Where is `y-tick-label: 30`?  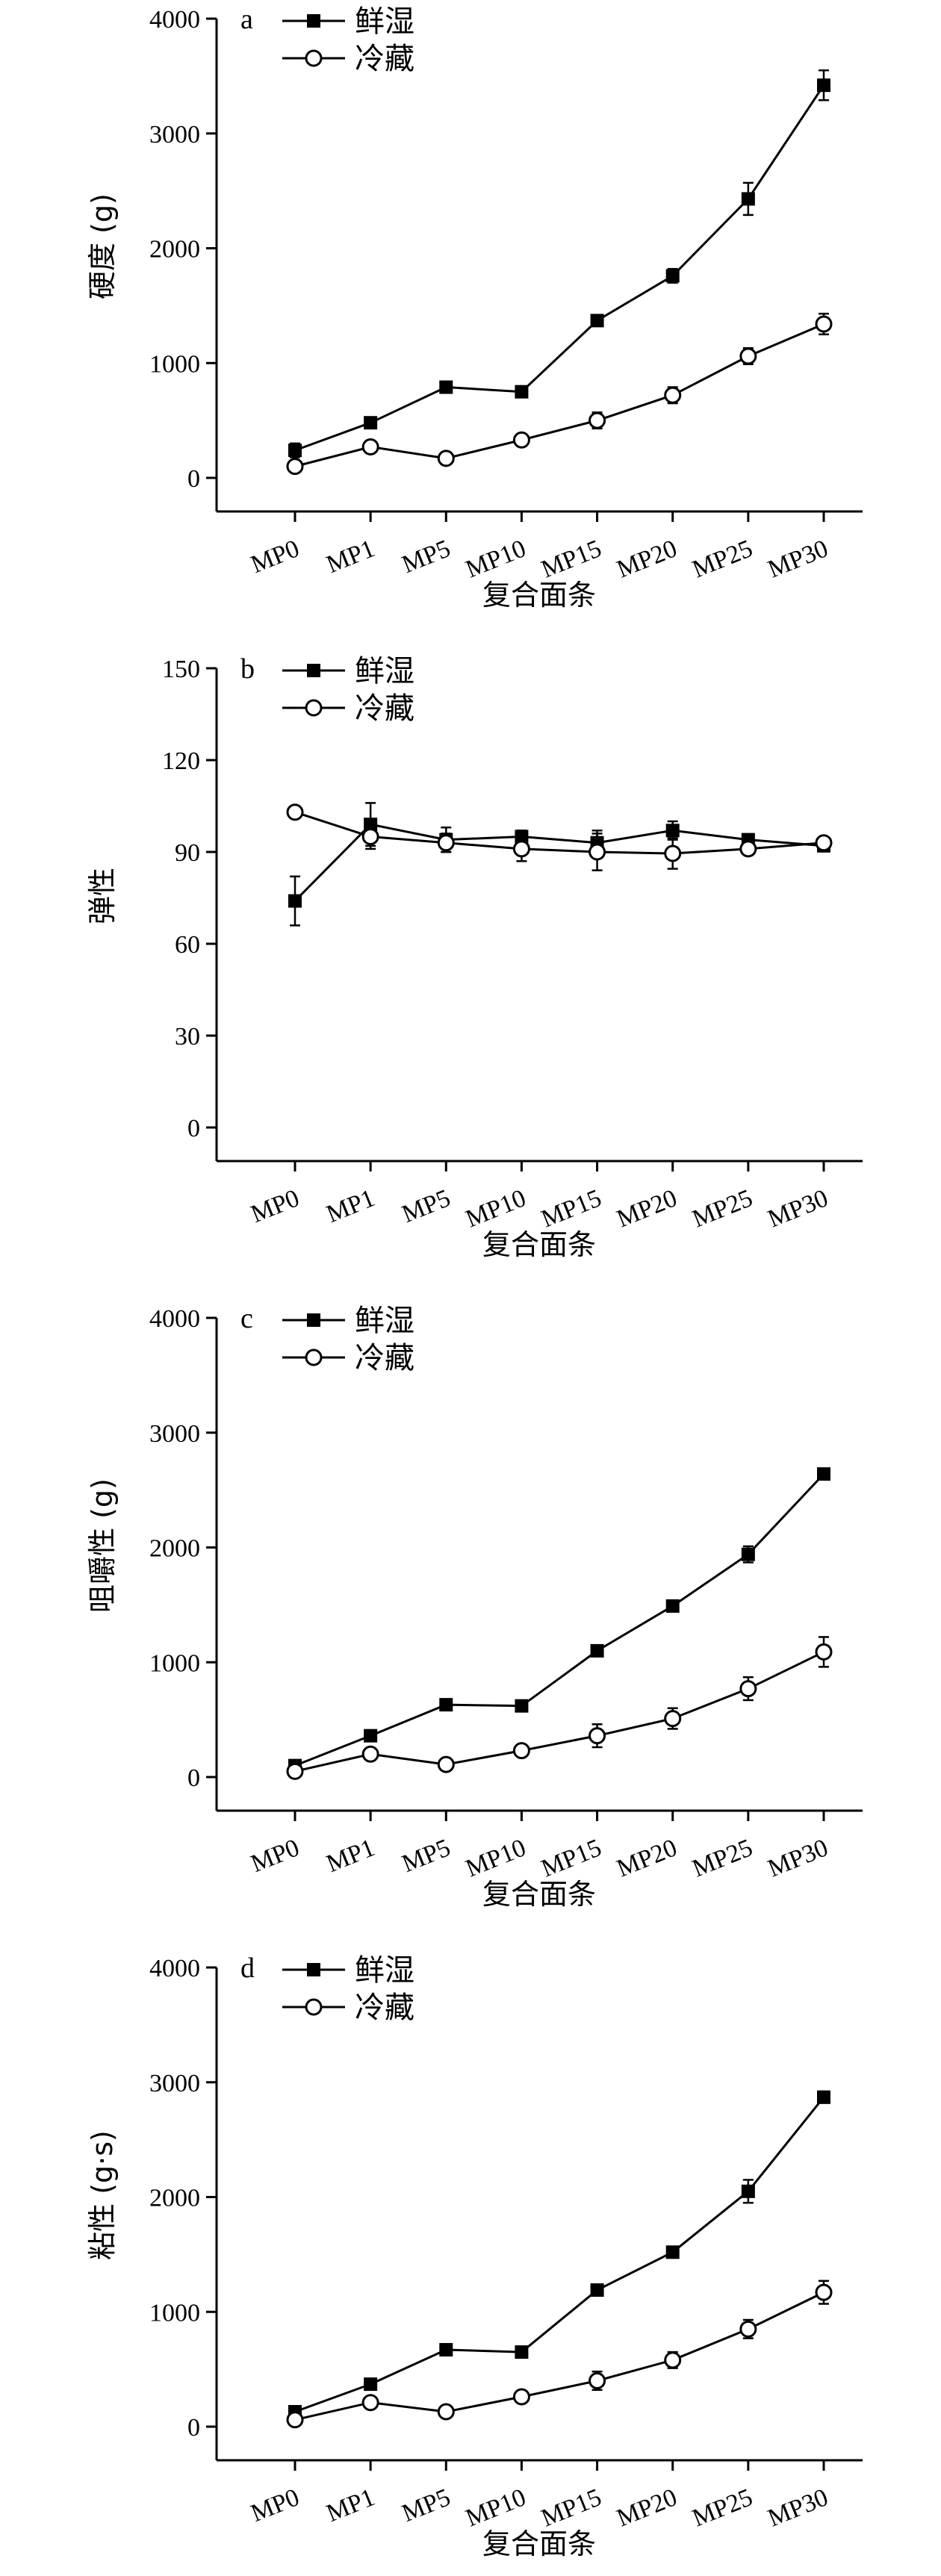 y-tick-label: 30 is located at coordinates (187, 1037).